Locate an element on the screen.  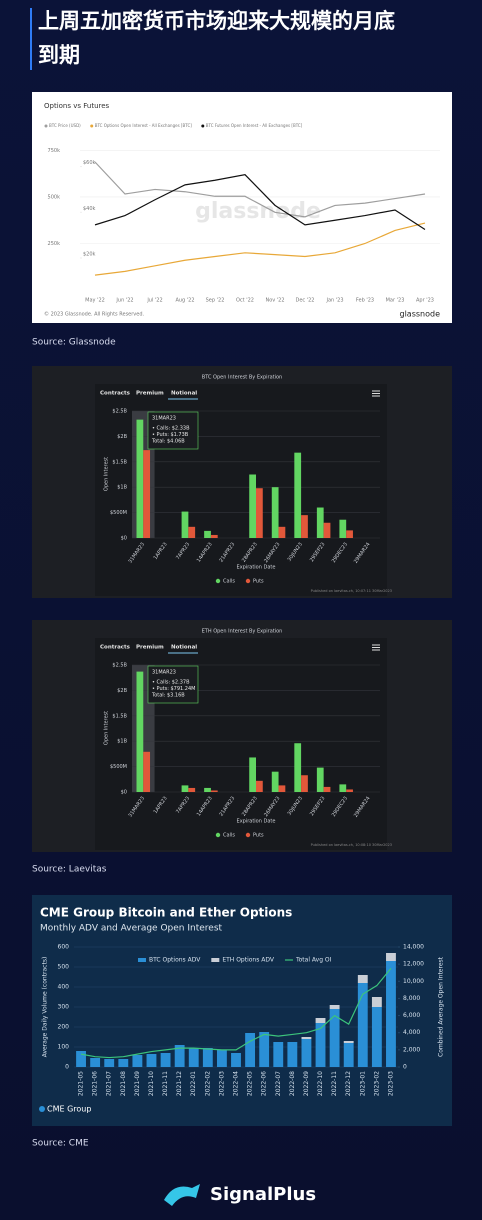
series-line is located at coordinates (260, 249).